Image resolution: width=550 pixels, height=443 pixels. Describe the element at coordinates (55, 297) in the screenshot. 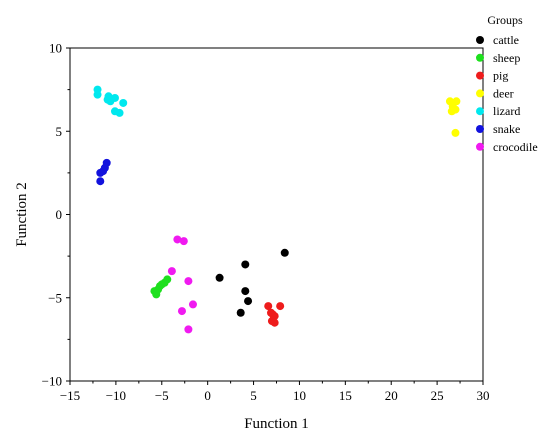

I see `y-tick-label: −5` at that location.